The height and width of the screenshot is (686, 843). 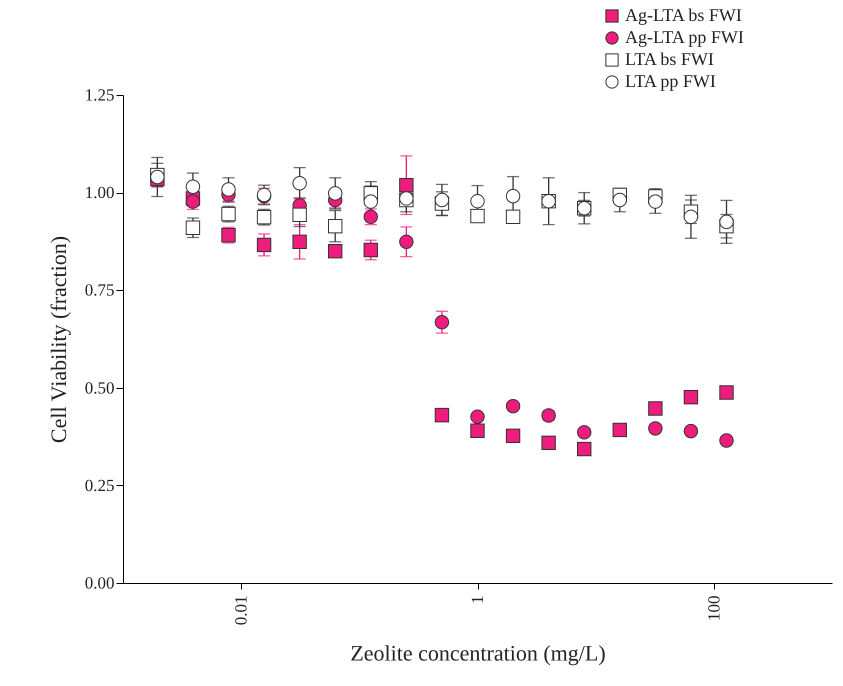 I want to click on legend-label: Ag-LTA bs FWI, so click(x=683, y=15).